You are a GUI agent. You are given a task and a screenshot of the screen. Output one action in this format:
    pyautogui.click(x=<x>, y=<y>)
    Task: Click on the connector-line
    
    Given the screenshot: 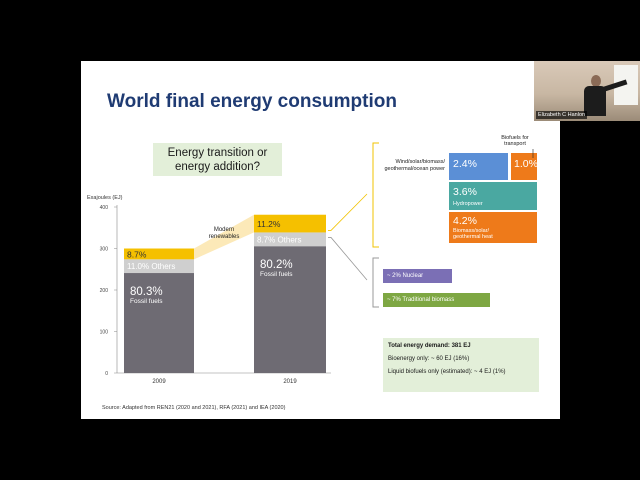 What is the action you would take?
    pyautogui.click(x=348, y=212)
    